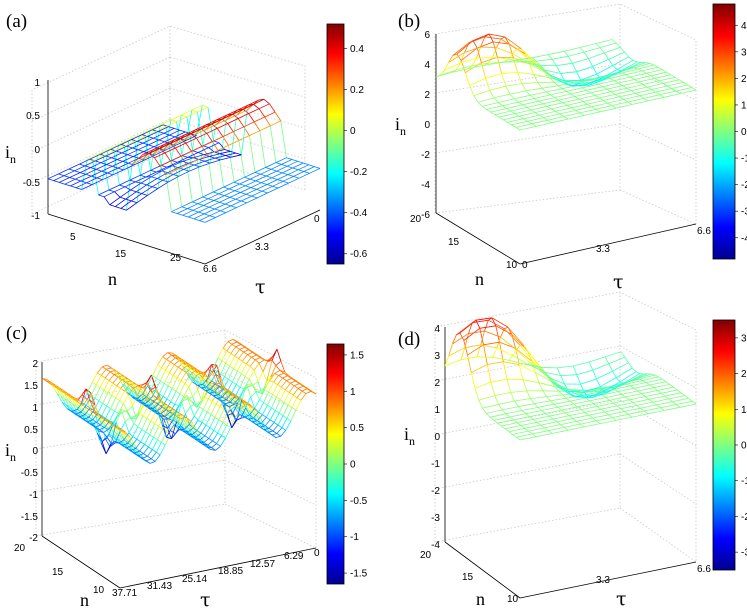 This screenshot has height=612, width=747. What do you see at coordinates (744, 238) in the screenshot?
I see `colorbar-tick-label: -4` at bounding box center [744, 238].